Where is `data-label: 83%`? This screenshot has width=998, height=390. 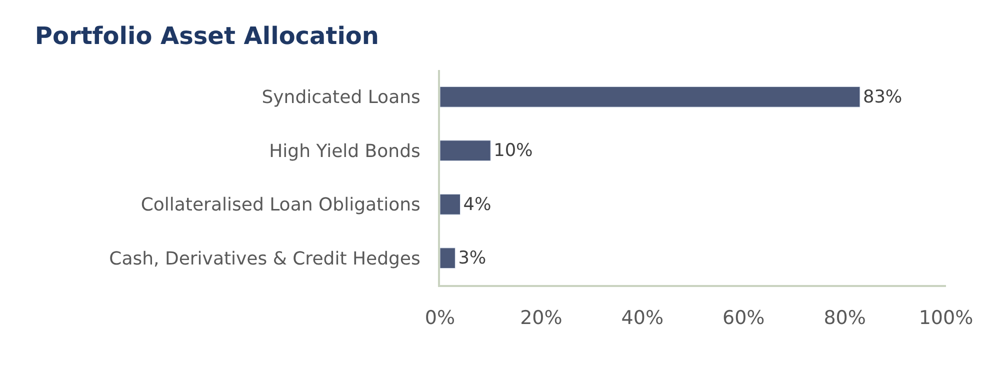 data-label: 83% is located at coordinates (882, 97).